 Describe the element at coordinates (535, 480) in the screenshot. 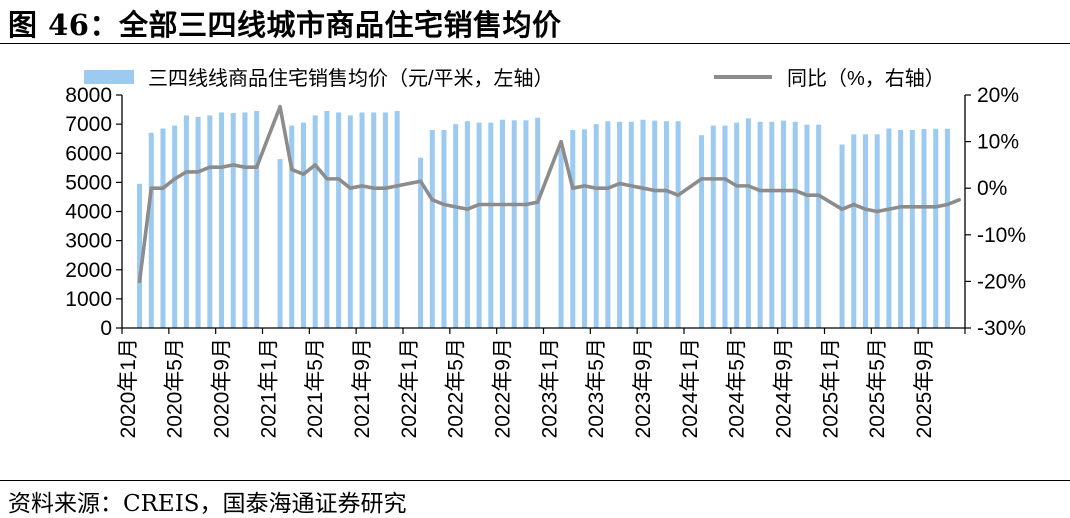

I see `source-rule` at that location.